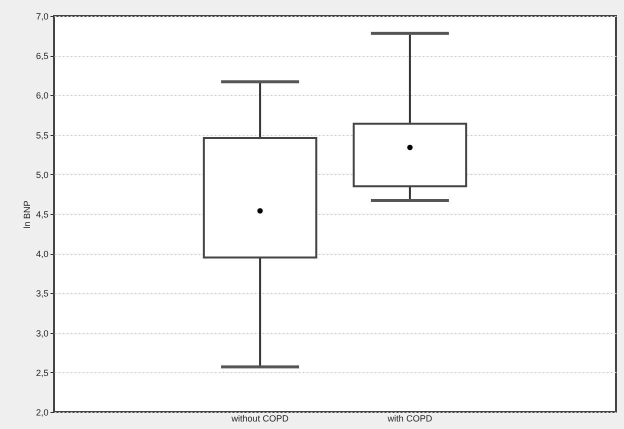 This screenshot has width=624, height=429. Describe the element at coordinates (42, 95) in the screenshot. I see `y-tick-label: 6,0` at that location.